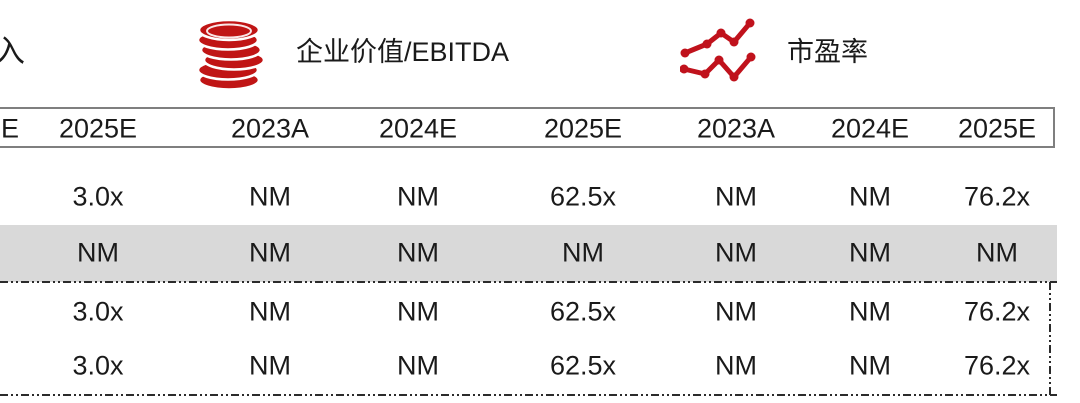 The width and height of the screenshot is (1080, 403). What do you see at coordinates (10, 128) in the screenshot?
I see `header-cell-partial: E` at bounding box center [10, 128].